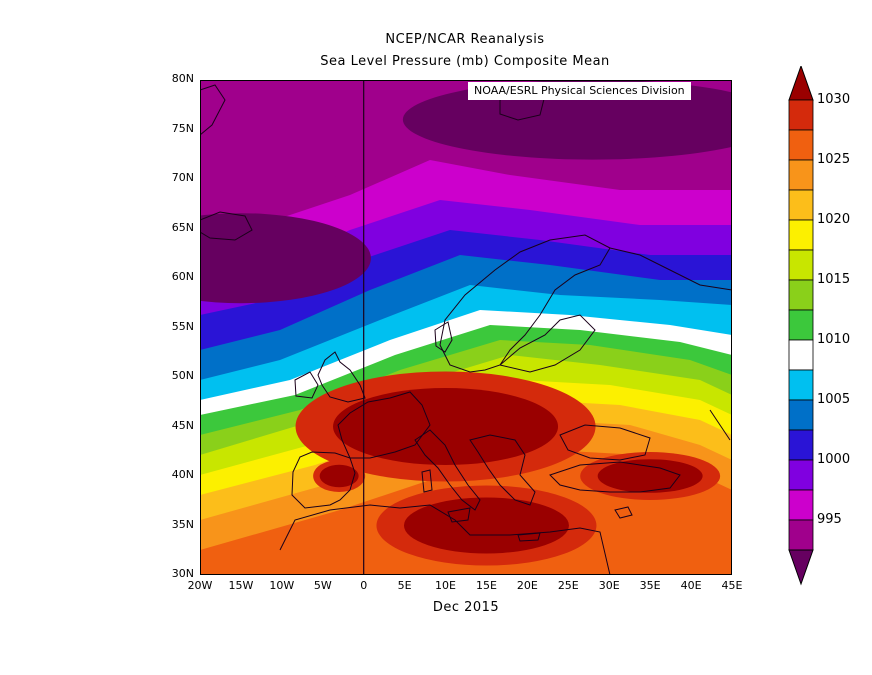  What do you see at coordinates (732, 585) in the screenshot?
I see `lon-tick-label: 45E` at bounding box center [732, 585].